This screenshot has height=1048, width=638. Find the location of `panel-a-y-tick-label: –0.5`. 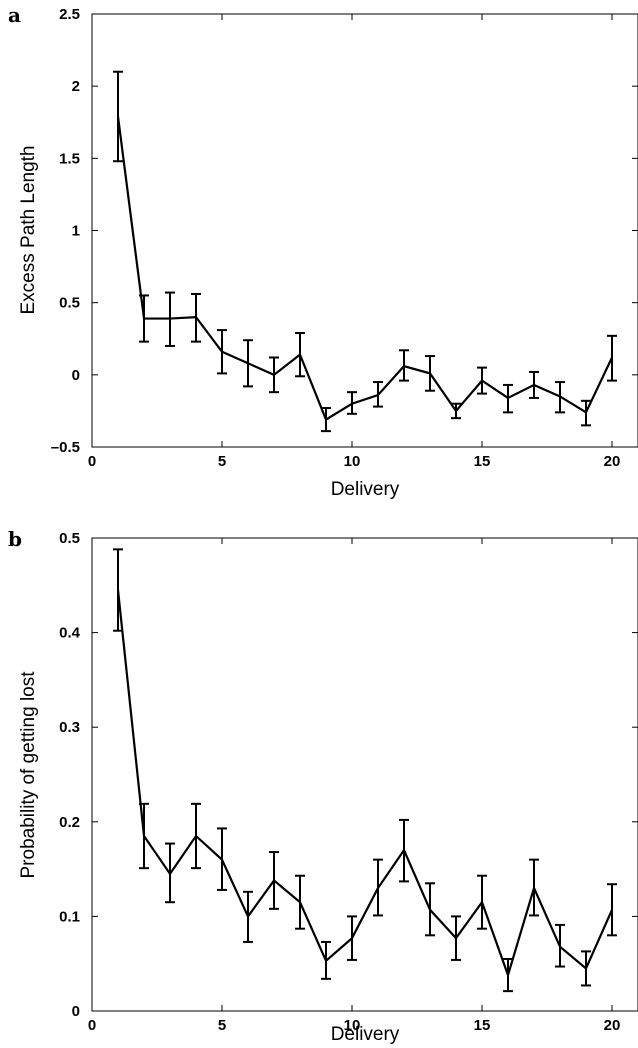

panel-a-y-tick-label: –0.5 is located at coordinates (65, 447).